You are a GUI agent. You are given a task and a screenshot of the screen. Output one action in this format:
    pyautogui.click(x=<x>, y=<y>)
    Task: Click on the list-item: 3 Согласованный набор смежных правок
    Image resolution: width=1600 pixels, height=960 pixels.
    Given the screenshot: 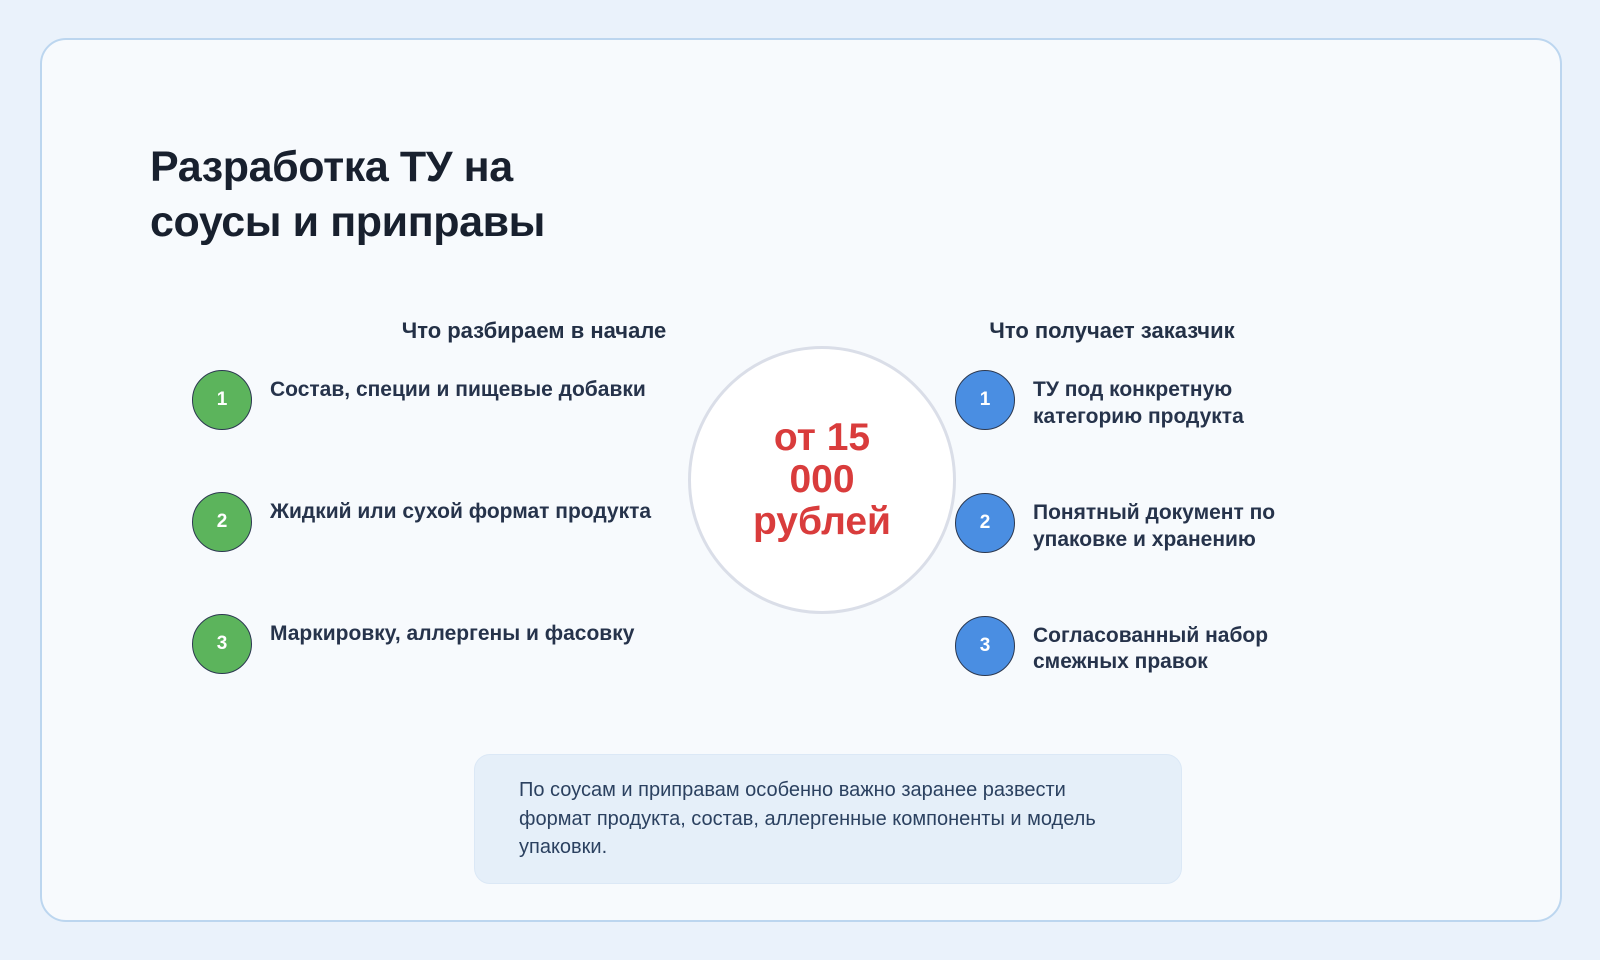 What is the action you would take?
    pyautogui.click(x=1150, y=646)
    